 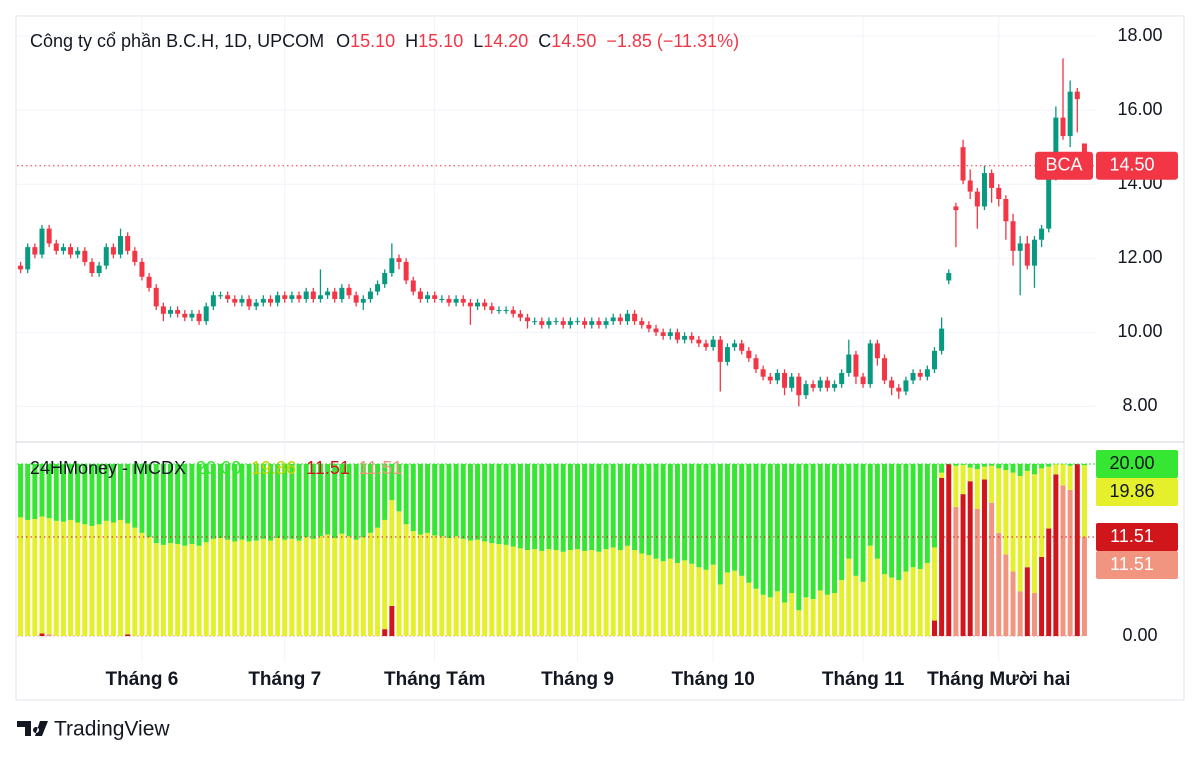 I want to click on value-tag, so click(x=1137, y=565).